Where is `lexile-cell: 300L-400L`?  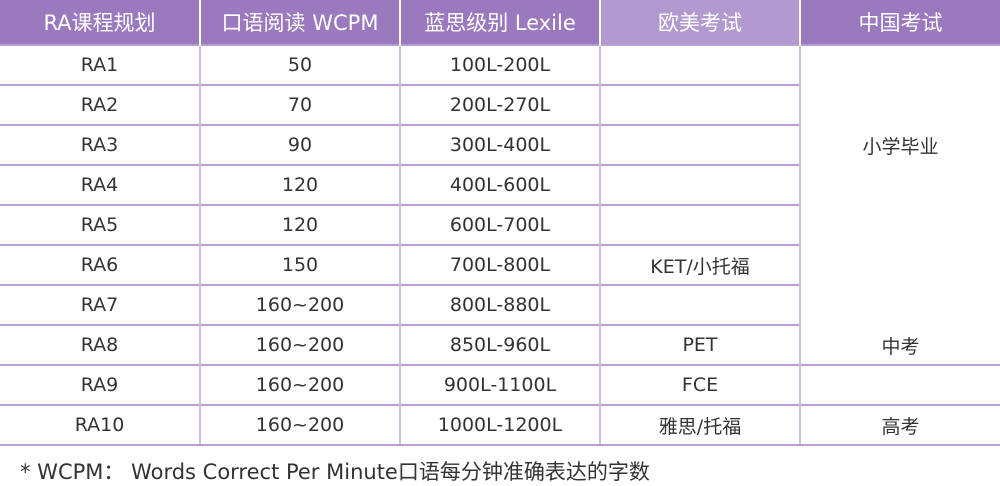
lexile-cell: 300L-400L is located at coordinates (499, 144).